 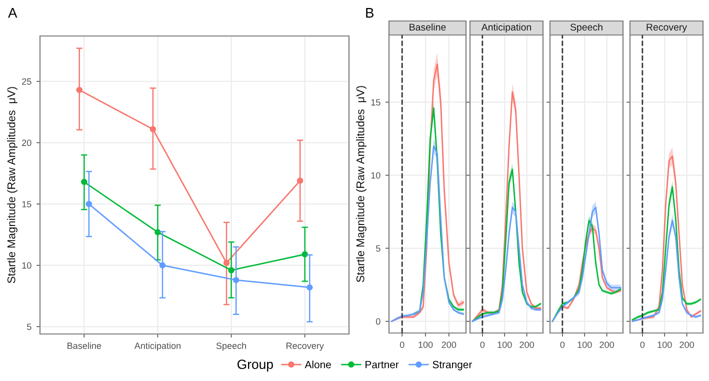 What do you see at coordinates (157, 346) in the screenshot?
I see `x-tick-label: Anticipation` at bounding box center [157, 346].